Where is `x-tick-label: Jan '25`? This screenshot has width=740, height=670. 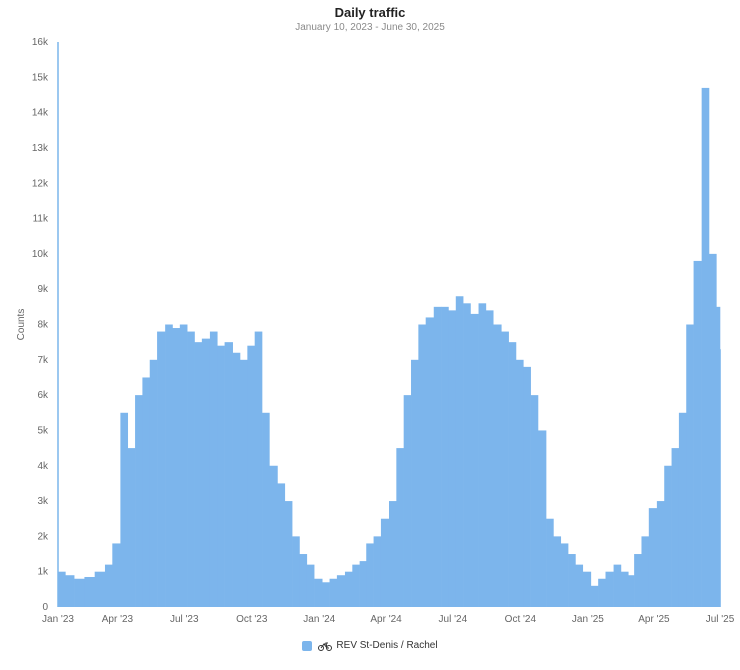
x-tick-label: Jan '25 is located at coordinates (588, 619).